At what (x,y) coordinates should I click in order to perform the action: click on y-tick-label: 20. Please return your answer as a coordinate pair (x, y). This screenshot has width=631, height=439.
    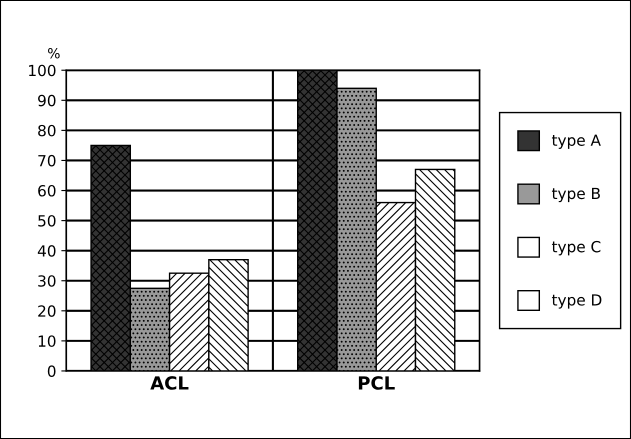
    Looking at the image, I should click on (47, 311).